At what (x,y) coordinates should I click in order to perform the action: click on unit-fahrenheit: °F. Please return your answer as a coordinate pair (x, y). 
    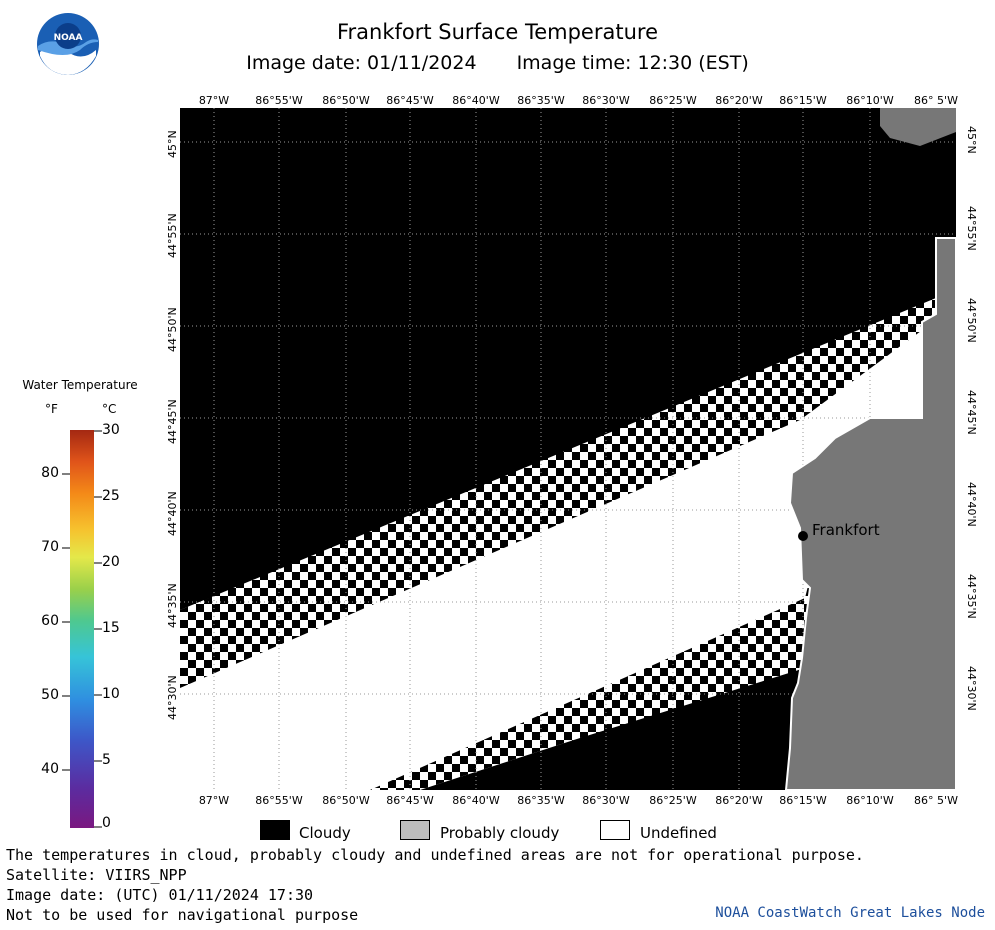
    Looking at the image, I should click on (51, 409).